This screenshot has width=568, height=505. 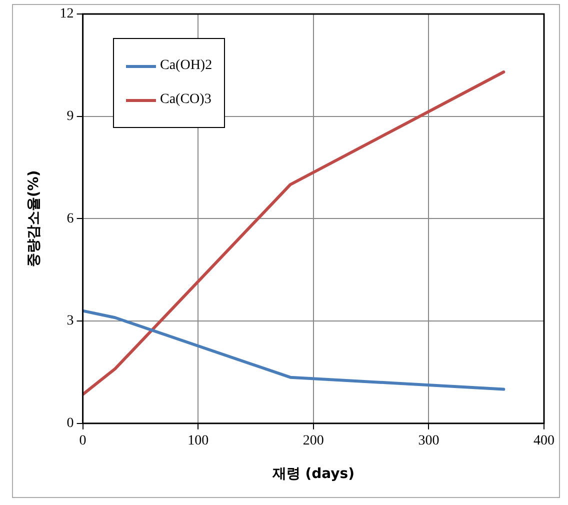 What do you see at coordinates (198, 440) in the screenshot?
I see `x-tick-label: 100` at bounding box center [198, 440].